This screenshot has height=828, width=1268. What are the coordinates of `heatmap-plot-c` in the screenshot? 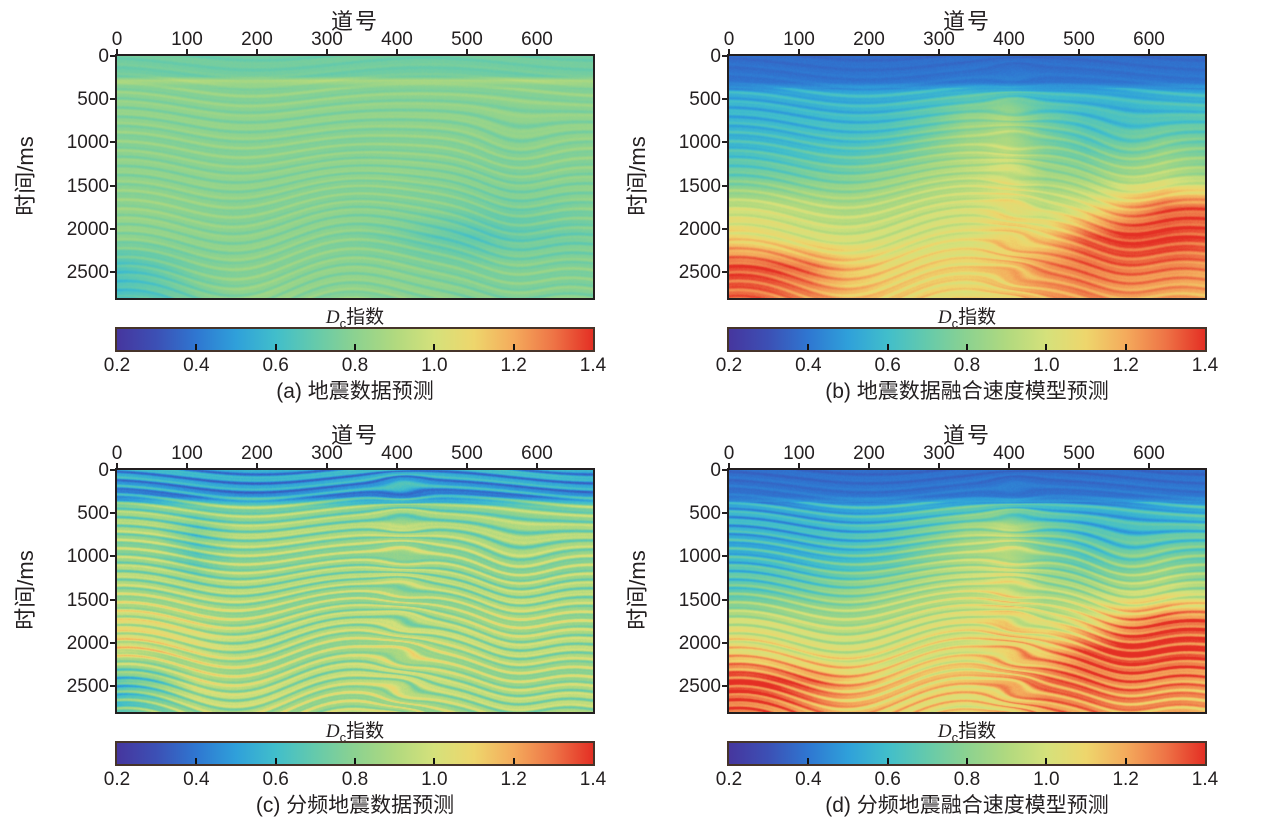 It's located at (355, 591).